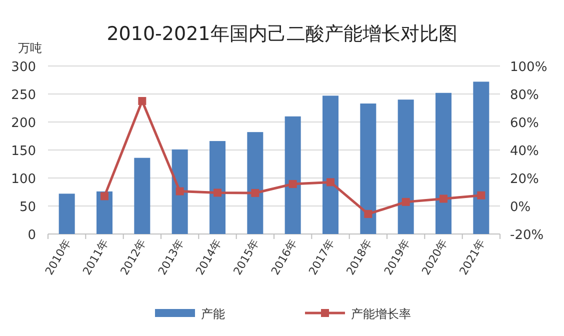  Describe the element at coordinates (524, 123) in the screenshot. I see `y2-tick-label: 60%` at that location.